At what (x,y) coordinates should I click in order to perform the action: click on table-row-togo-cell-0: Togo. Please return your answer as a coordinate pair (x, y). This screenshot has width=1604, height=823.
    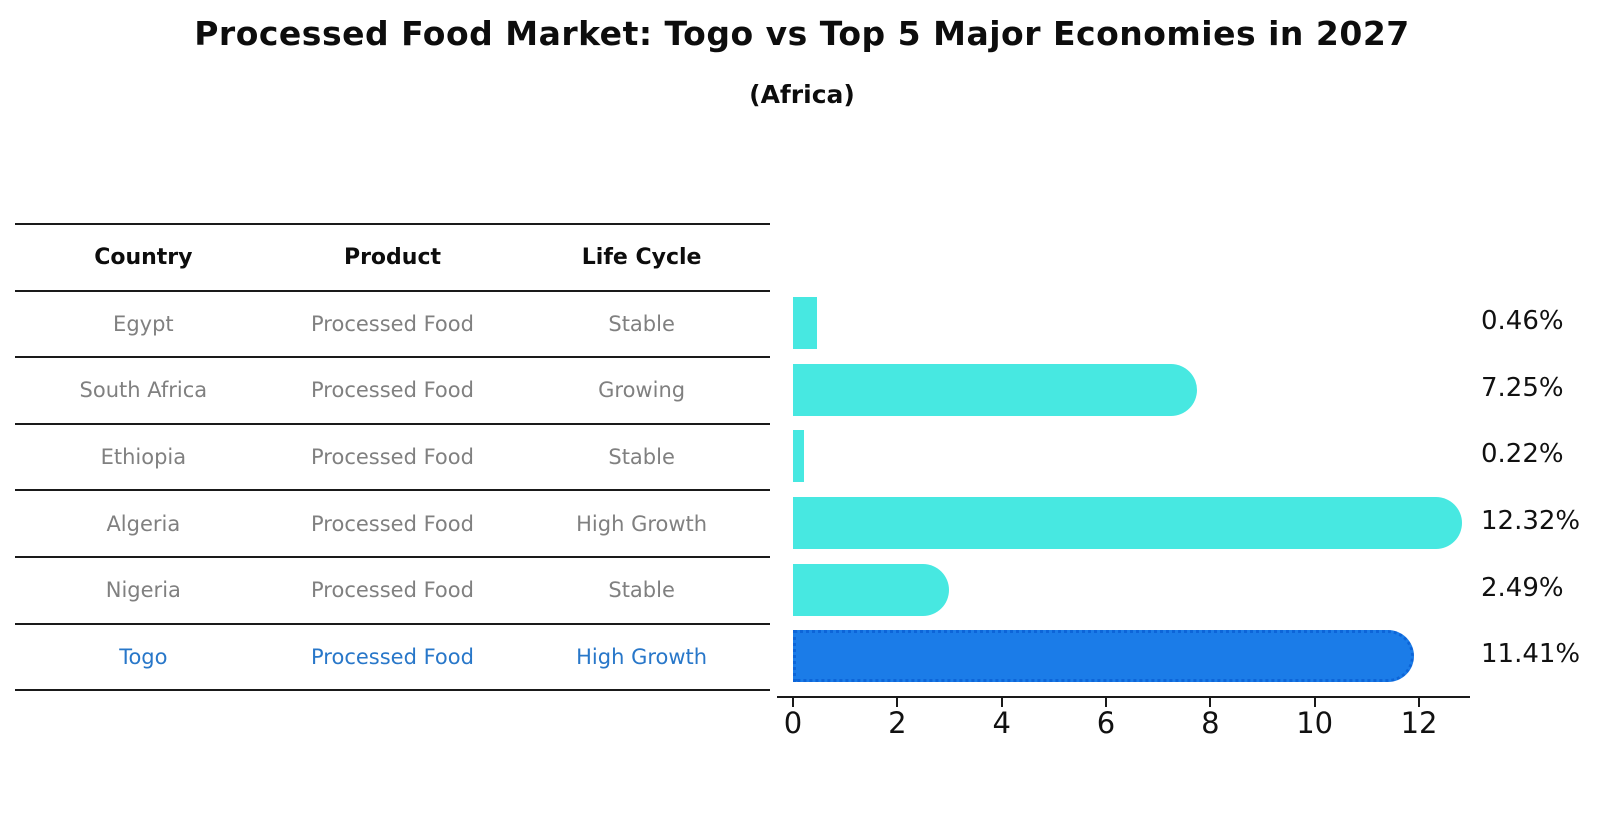
    Looking at the image, I should click on (143, 656).